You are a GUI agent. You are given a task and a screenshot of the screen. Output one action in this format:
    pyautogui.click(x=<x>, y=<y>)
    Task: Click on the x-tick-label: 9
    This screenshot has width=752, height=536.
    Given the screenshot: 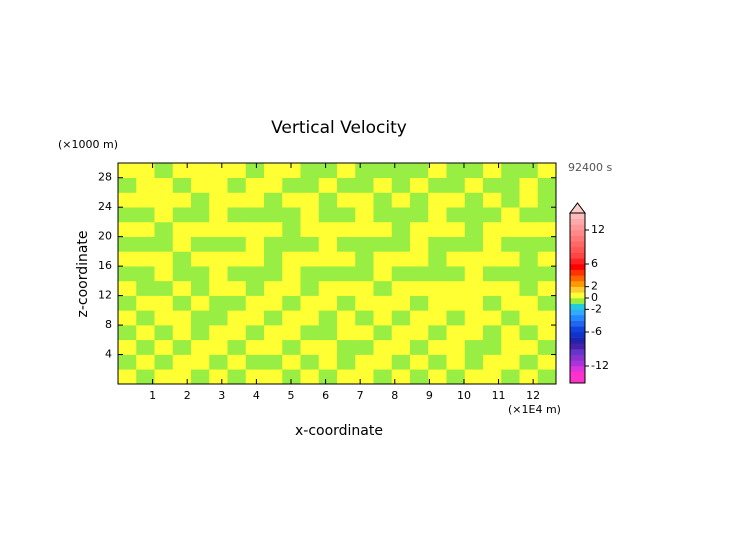 What is the action you would take?
    pyautogui.click(x=429, y=395)
    